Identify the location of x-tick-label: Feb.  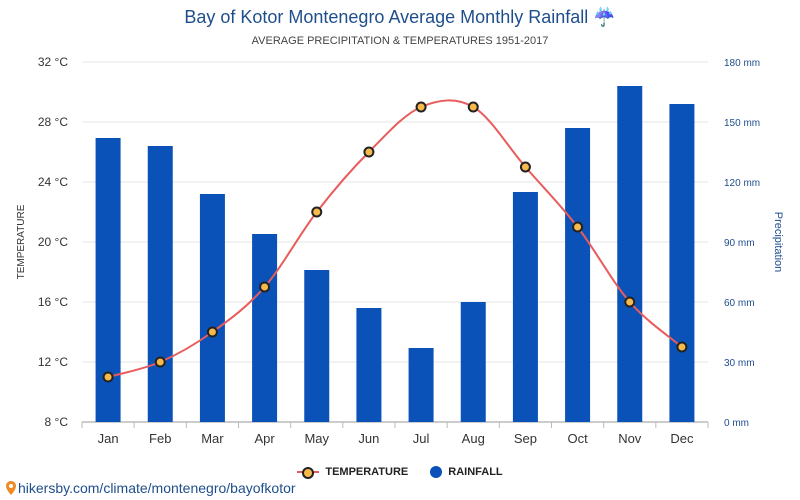
(160, 438).